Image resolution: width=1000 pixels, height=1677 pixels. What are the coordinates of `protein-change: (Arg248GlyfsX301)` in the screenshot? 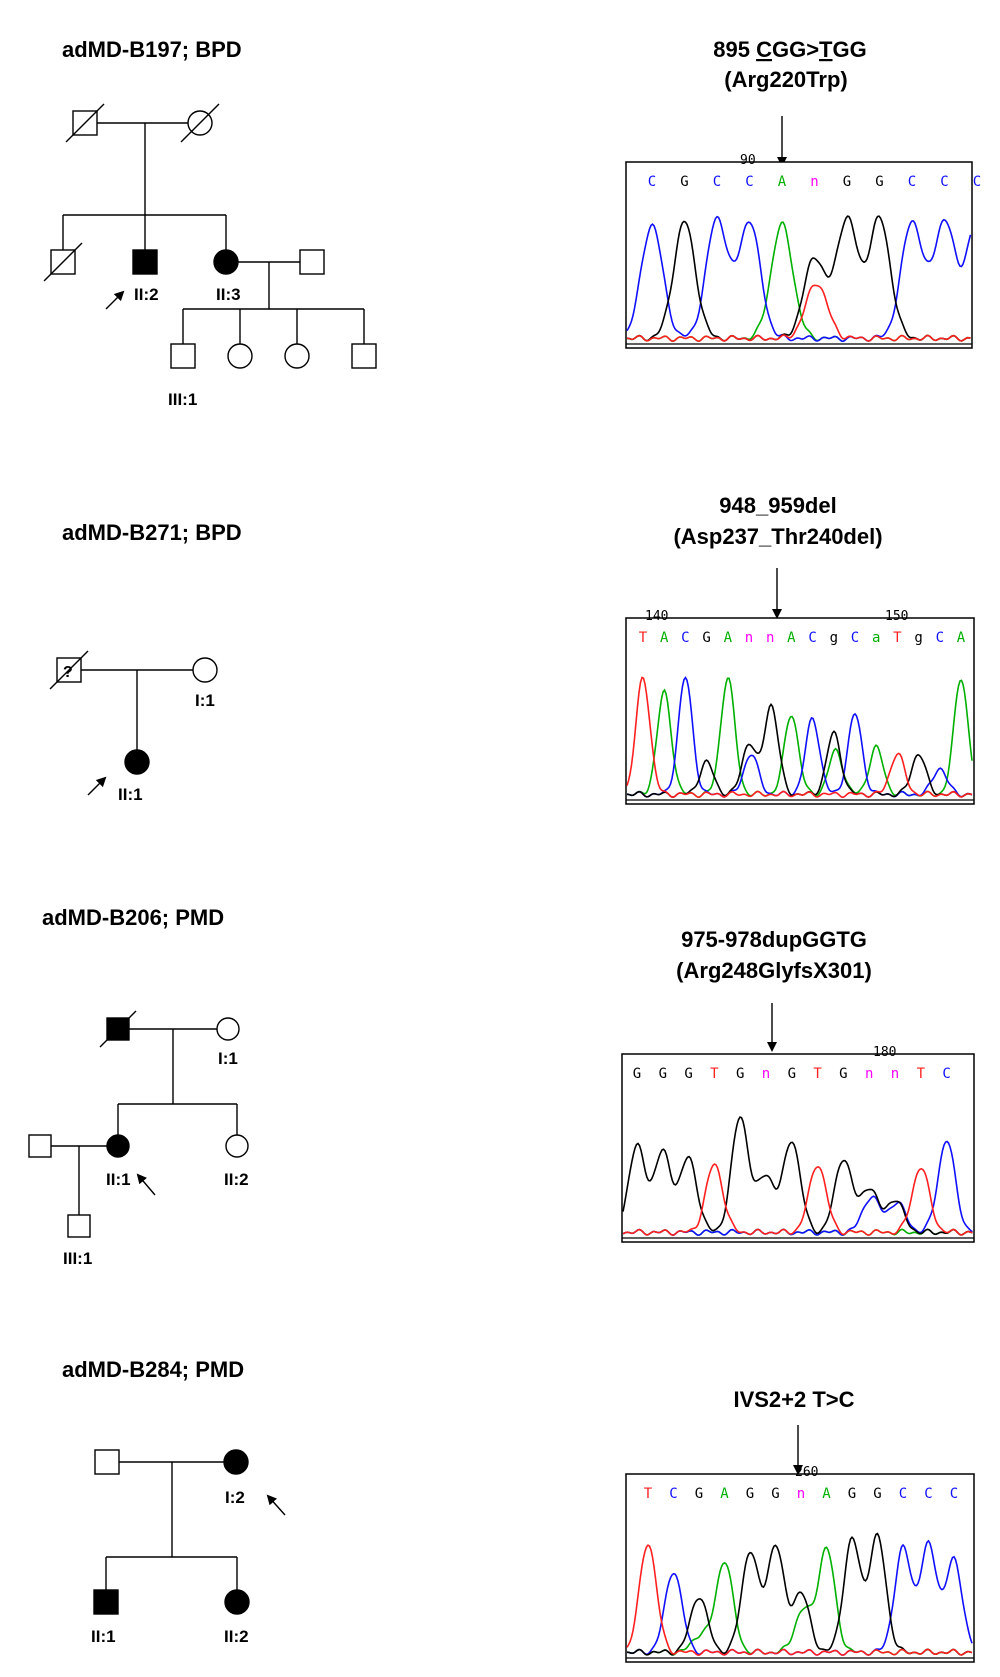 It's located at (774, 970).